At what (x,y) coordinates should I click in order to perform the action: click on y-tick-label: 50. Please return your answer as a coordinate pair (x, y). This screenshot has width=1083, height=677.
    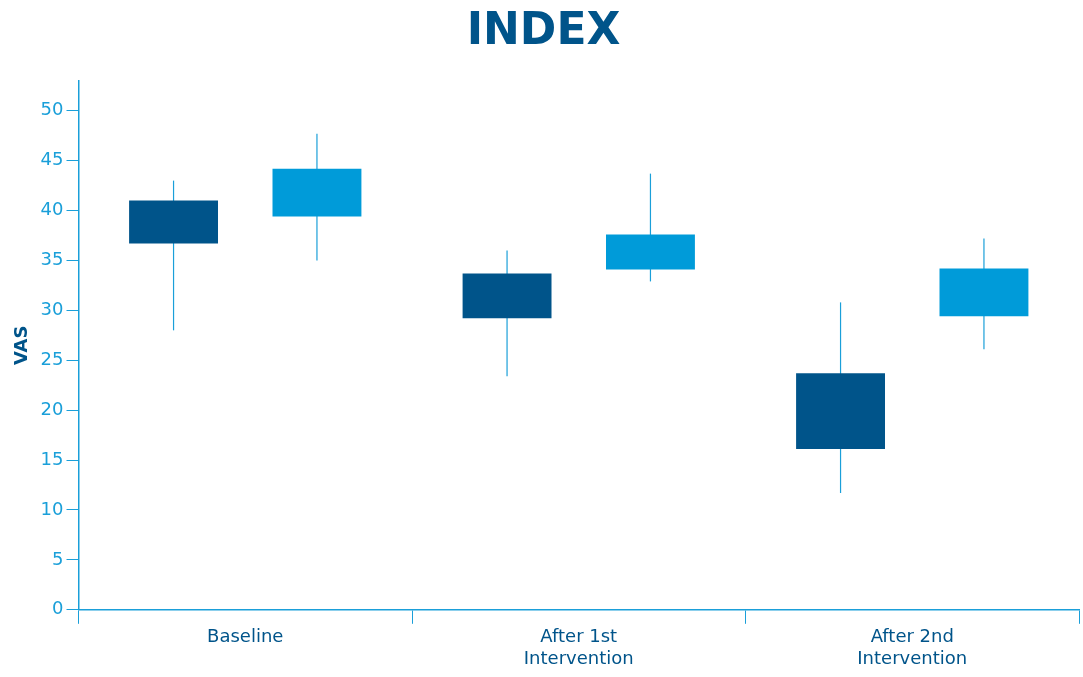
    Looking at the image, I should click on (52, 109).